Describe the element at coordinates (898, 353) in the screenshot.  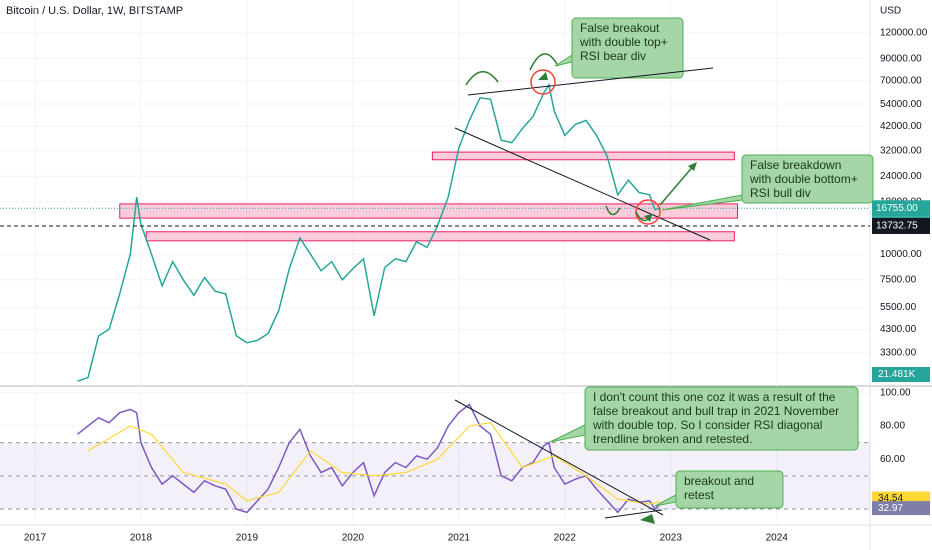
I see `y-tick-label: 3300.00` at that location.